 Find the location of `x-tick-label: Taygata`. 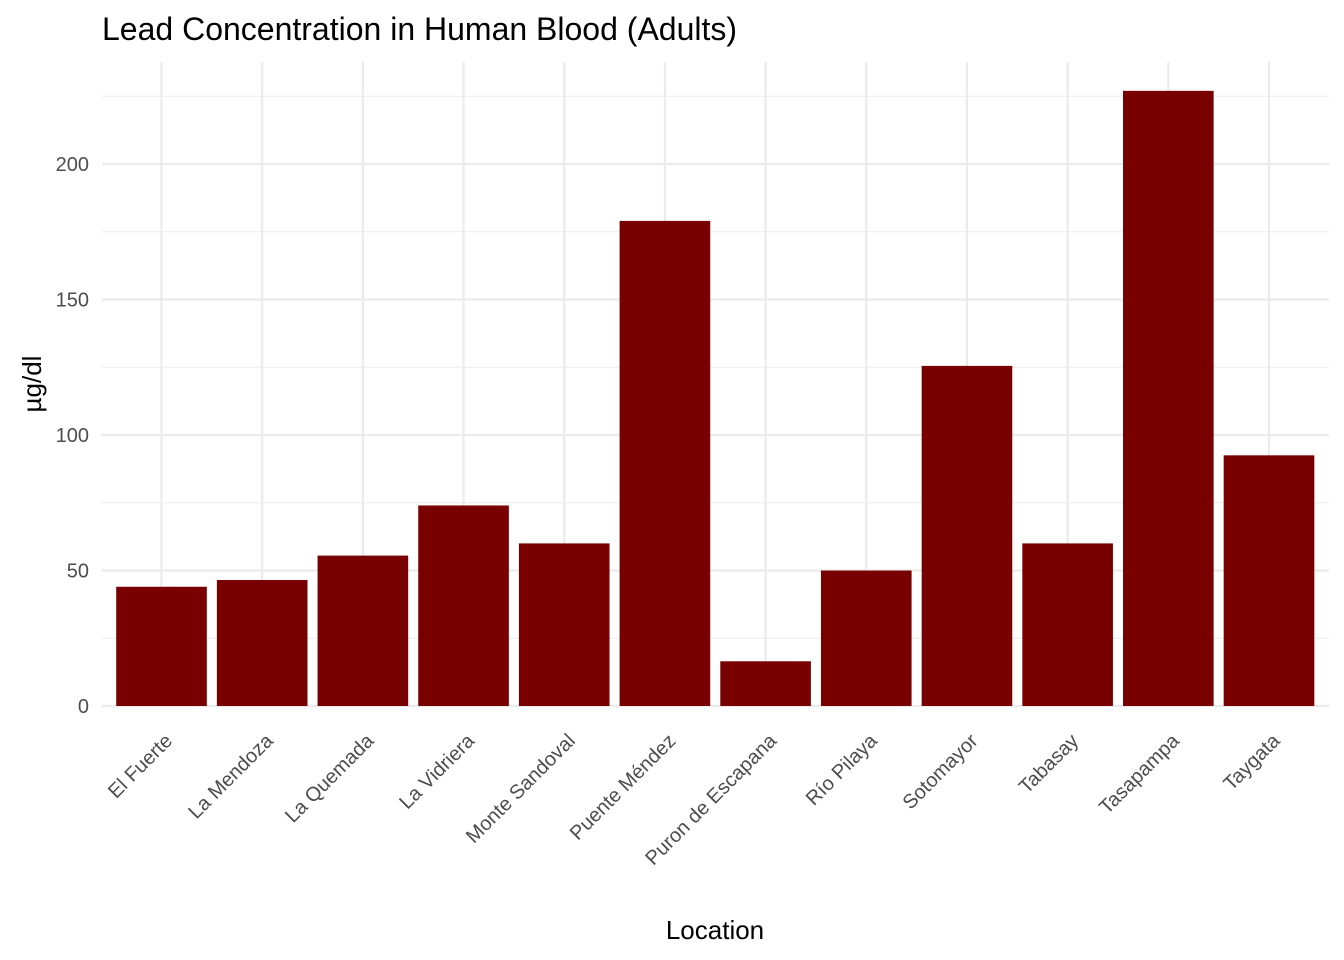

x-tick-label: Taygata is located at coordinates (1252, 762).